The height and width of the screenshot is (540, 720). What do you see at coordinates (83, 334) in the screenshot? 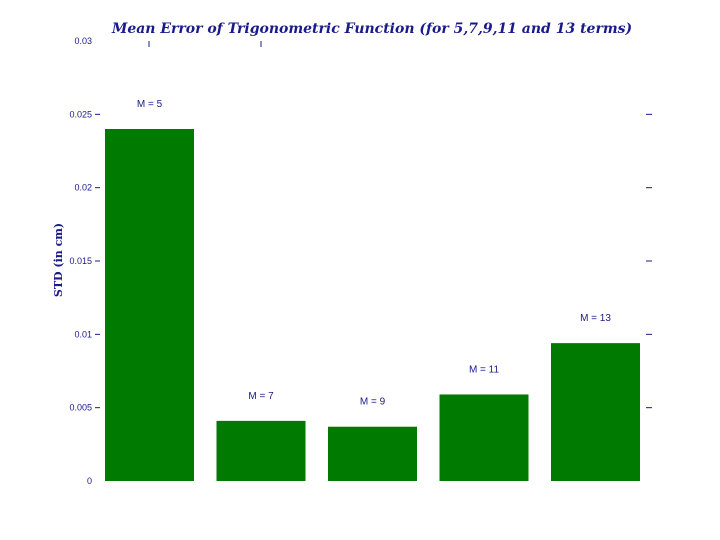
I see `y-tick-label: 0.01` at bounding box center [83, 334].